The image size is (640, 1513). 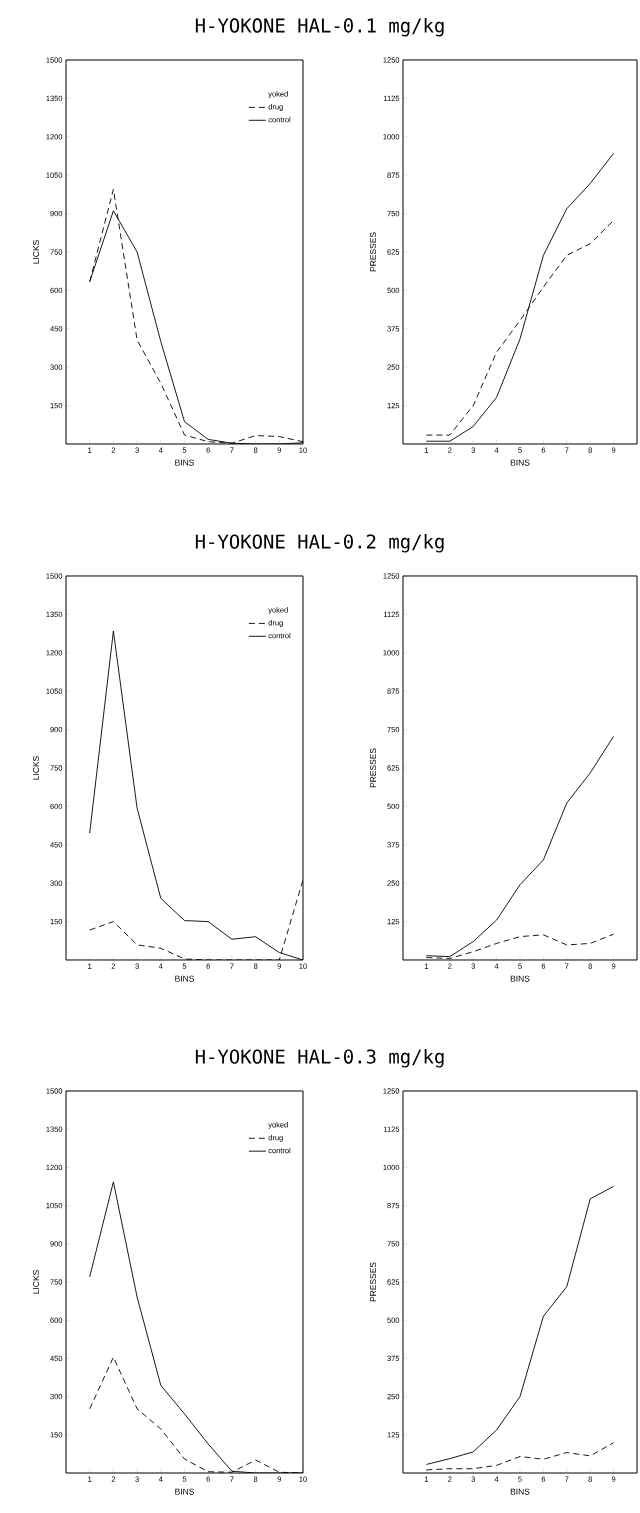 I want to click on chart-title: H-YOKONE HAL-0.2 mg/kg, so click(x=319, y=543).